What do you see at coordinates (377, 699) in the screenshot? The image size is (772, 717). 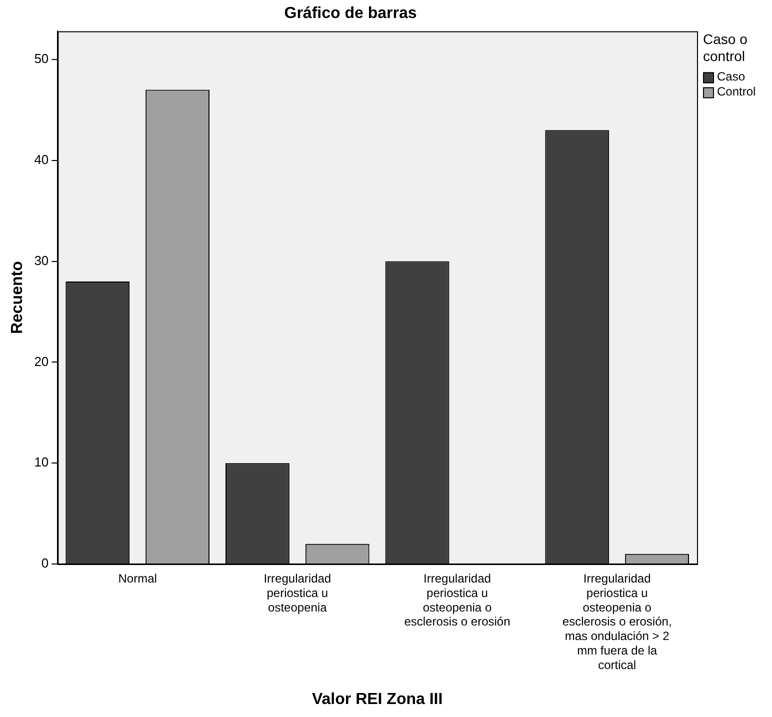 I see `x-axis-title: Valor REI Zona III` at bounding box center [377, 699].